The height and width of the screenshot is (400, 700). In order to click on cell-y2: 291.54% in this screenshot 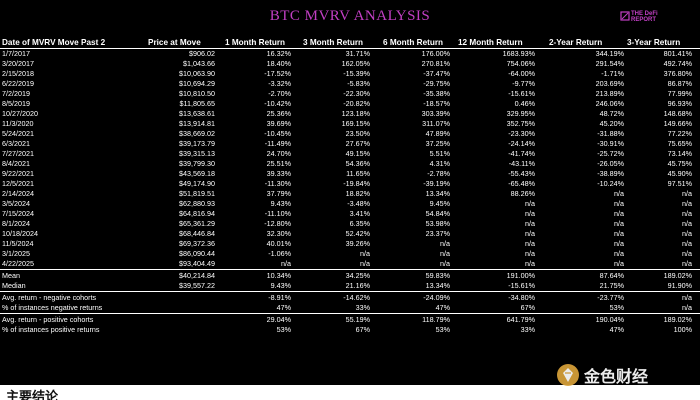, I will do `click(609, 63)`.